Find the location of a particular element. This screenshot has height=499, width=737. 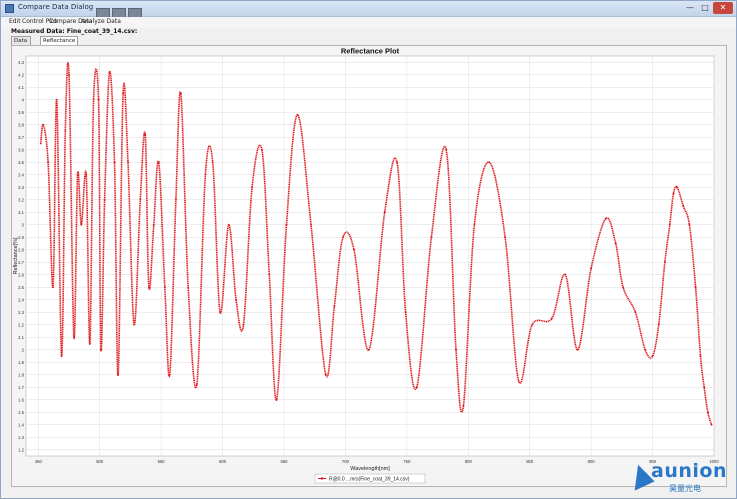

x-tick-label: 1000 is located at coordinates (714, 461).